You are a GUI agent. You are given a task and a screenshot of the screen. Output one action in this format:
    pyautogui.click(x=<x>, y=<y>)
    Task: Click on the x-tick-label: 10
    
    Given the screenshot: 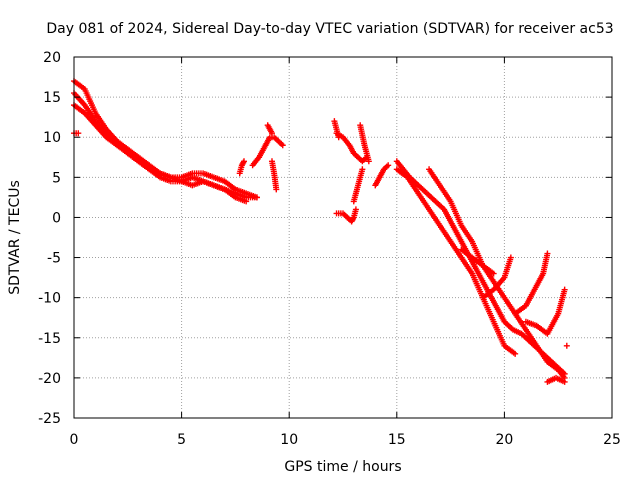 What is the action you would take?
    pyautogui.click(x=289, y=440)
    